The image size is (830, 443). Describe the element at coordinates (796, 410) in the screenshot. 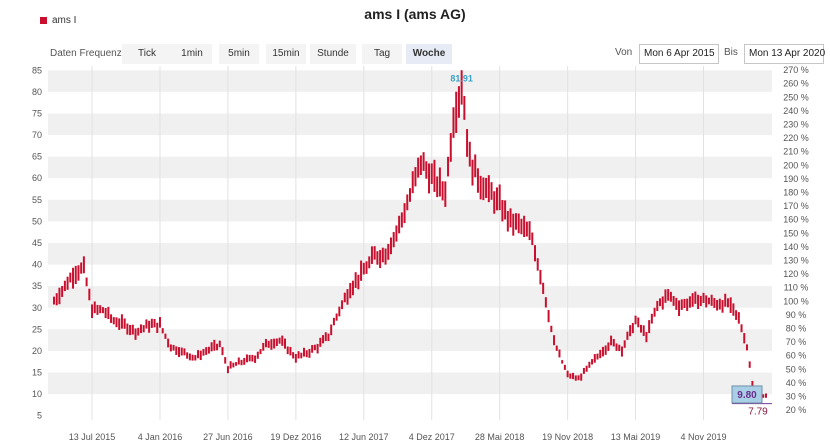

I see `y2-tick-label: 20 %` at that location.